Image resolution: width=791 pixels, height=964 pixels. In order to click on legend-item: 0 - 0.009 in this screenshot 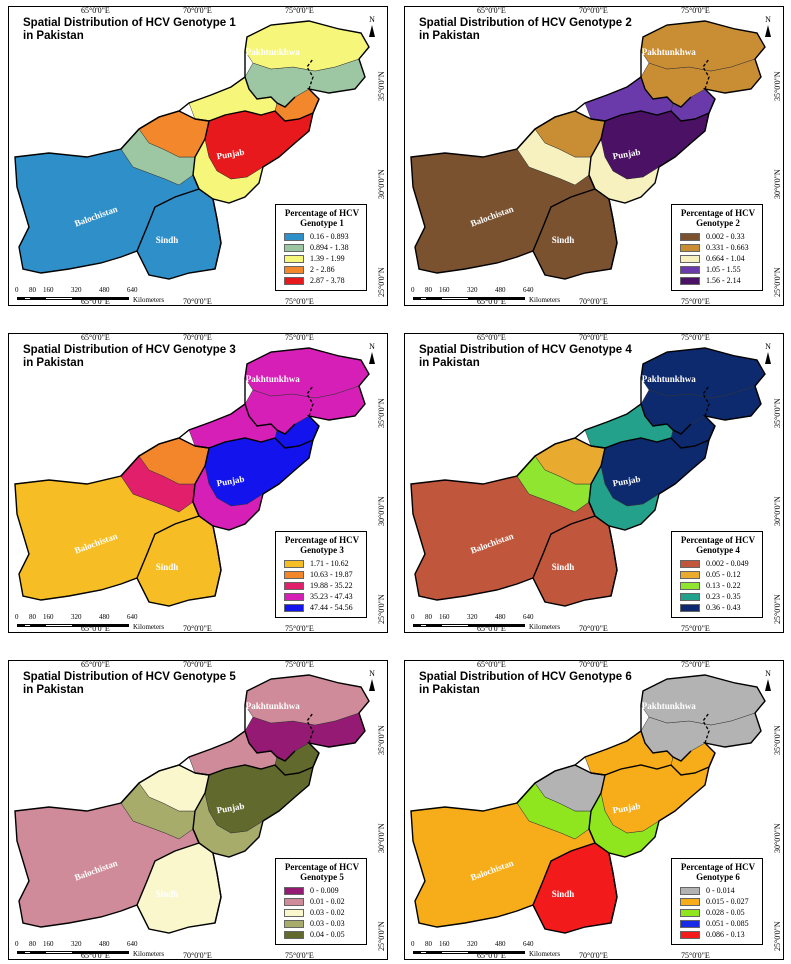, I will do `click(322, 890)`.